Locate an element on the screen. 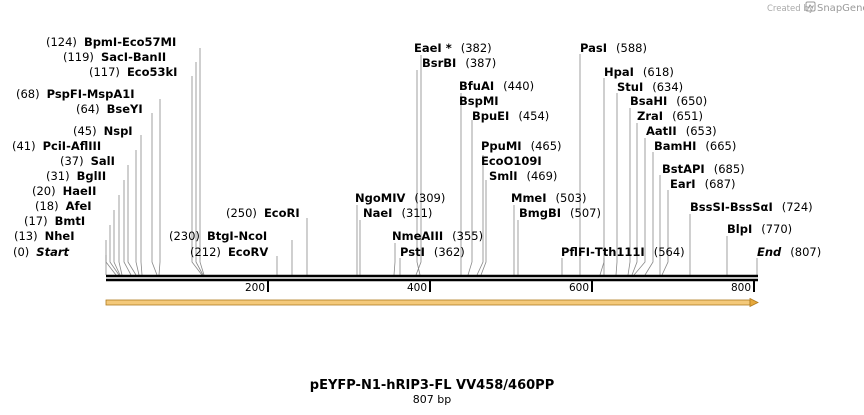 This screenshot has width=864, height=415. enzyme-name: Eco57MI is located at coordinates (149, 42).